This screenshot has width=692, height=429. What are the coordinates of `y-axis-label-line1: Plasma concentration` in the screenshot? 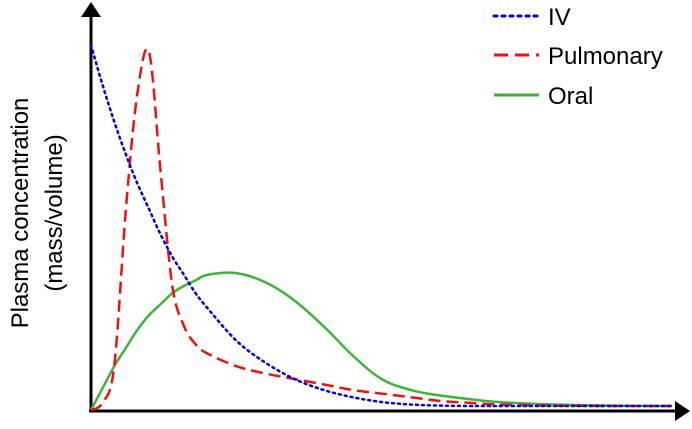 It's located at (20, 213).